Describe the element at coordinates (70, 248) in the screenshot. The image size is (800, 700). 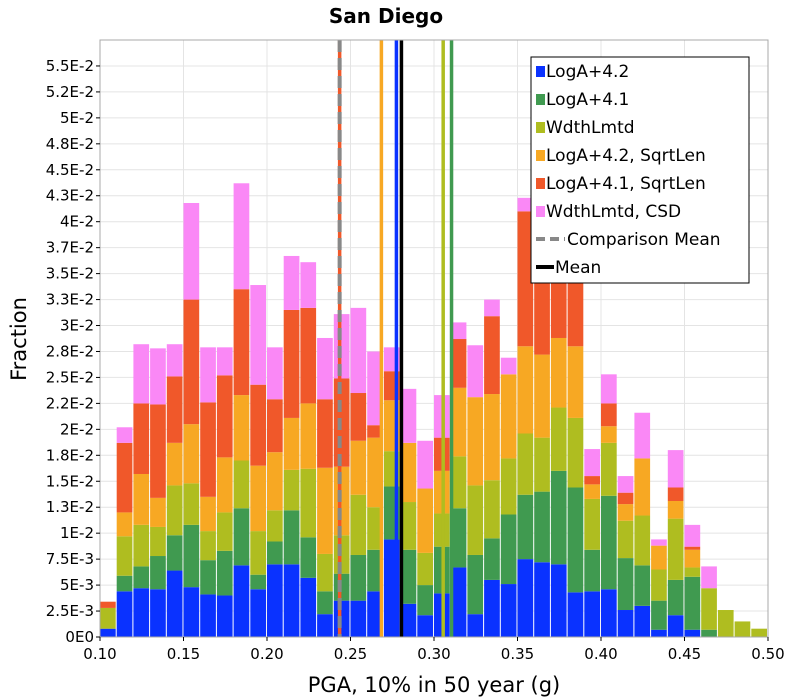
I see `y-tick-label: 3.7E-2` at that location.